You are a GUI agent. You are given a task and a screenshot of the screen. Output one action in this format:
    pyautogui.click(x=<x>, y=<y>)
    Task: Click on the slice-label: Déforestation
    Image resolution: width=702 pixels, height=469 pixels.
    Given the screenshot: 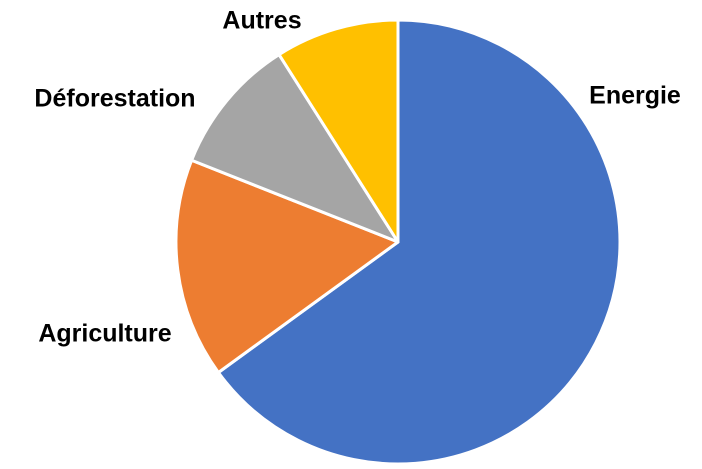 What is the action you would take?
    pyautogui.click(x=114, y=99)
    